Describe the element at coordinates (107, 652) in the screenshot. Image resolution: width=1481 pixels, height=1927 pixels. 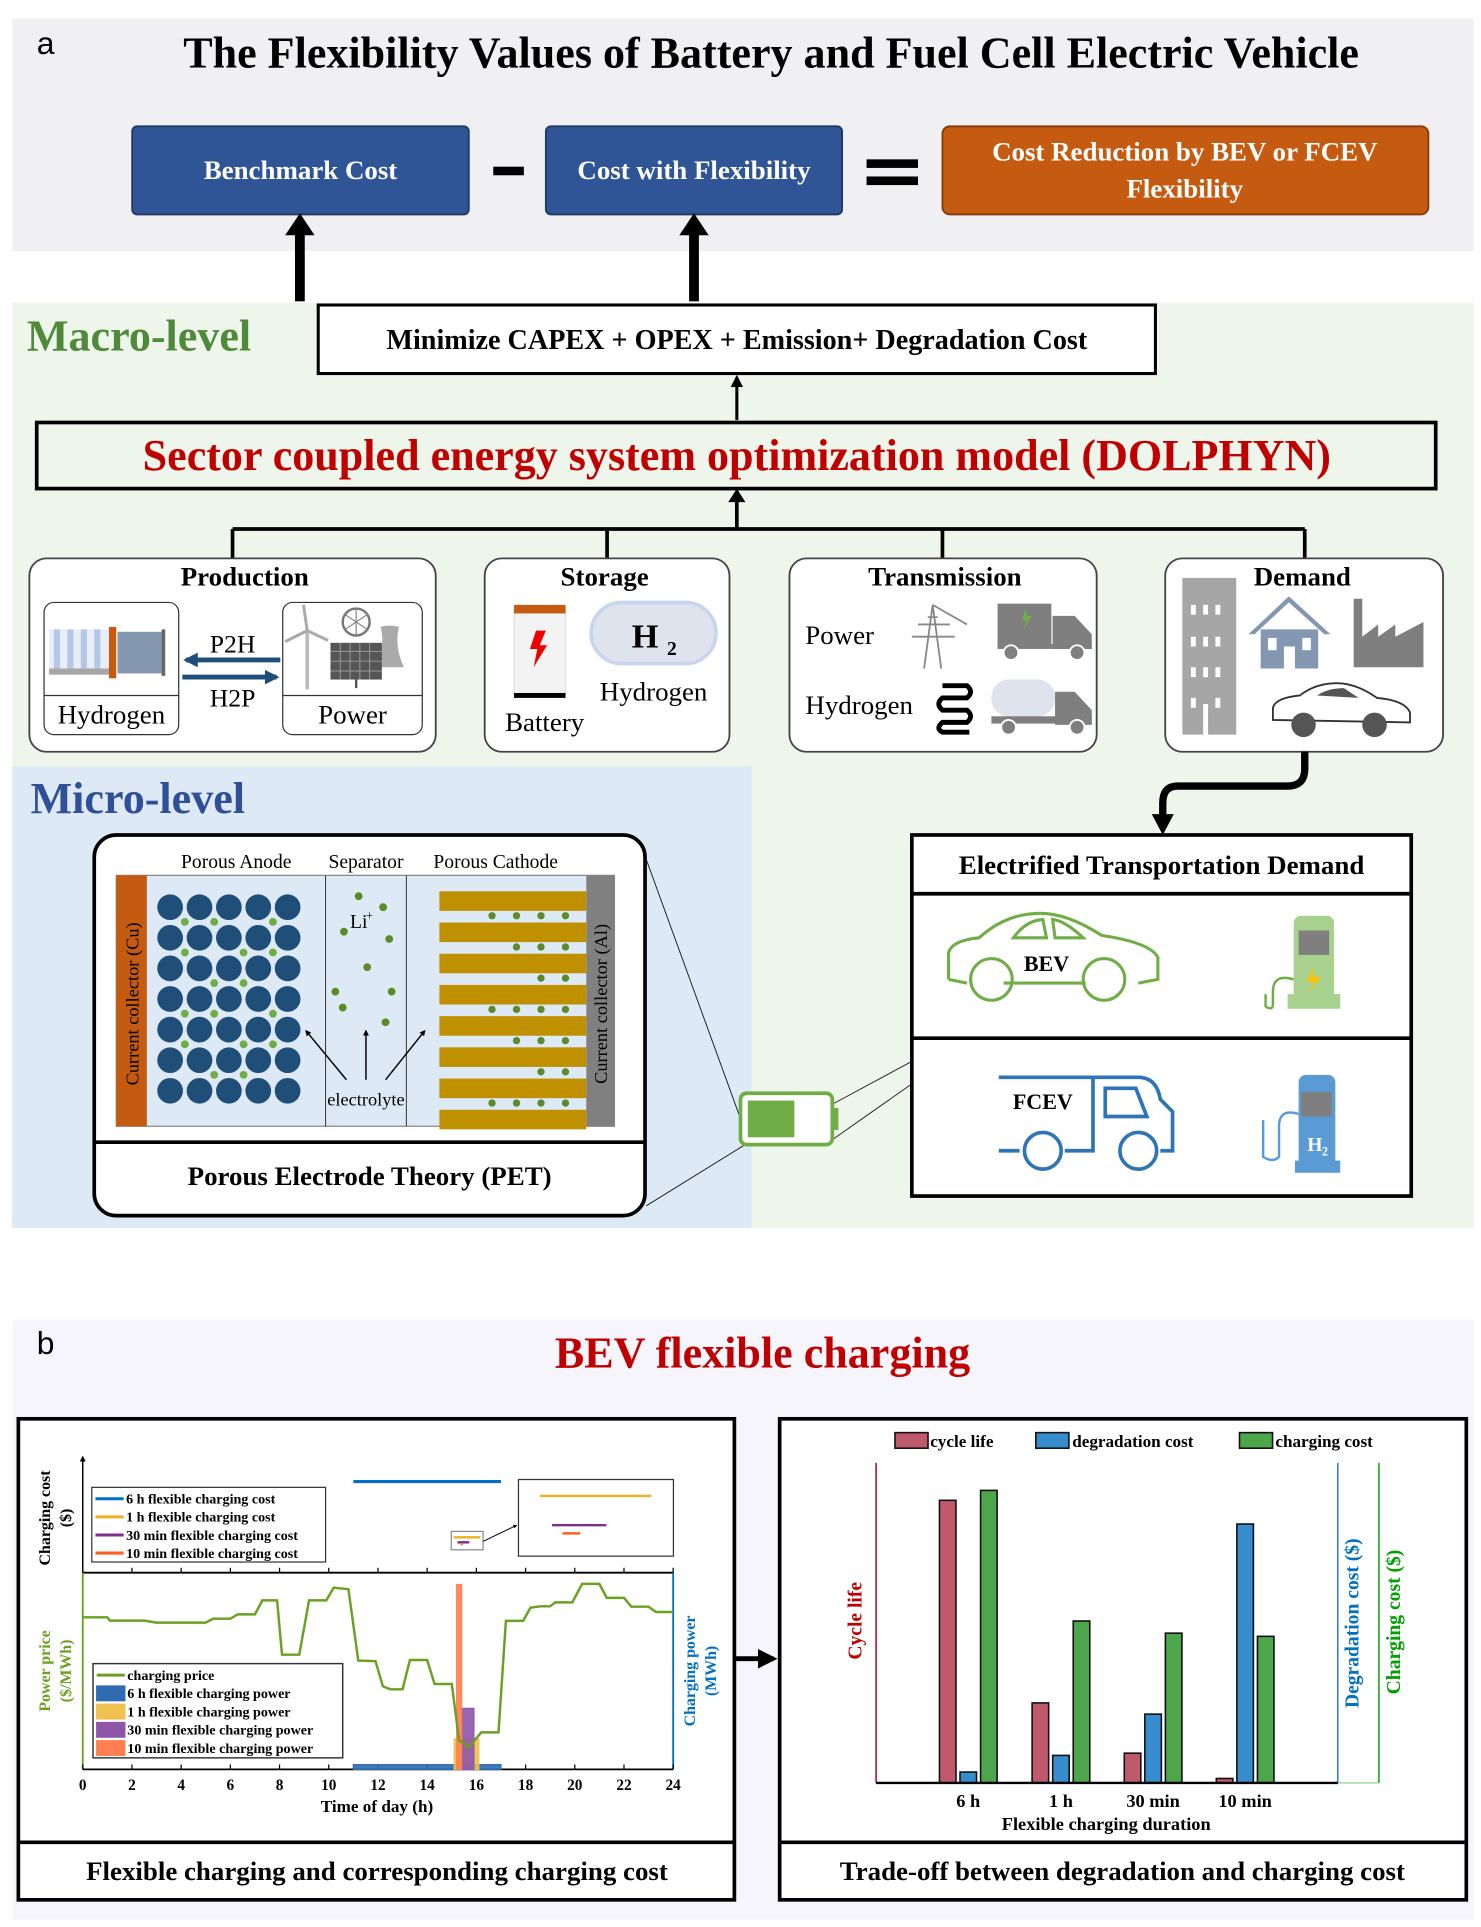
I see `electrolyzer-icon` at that location.